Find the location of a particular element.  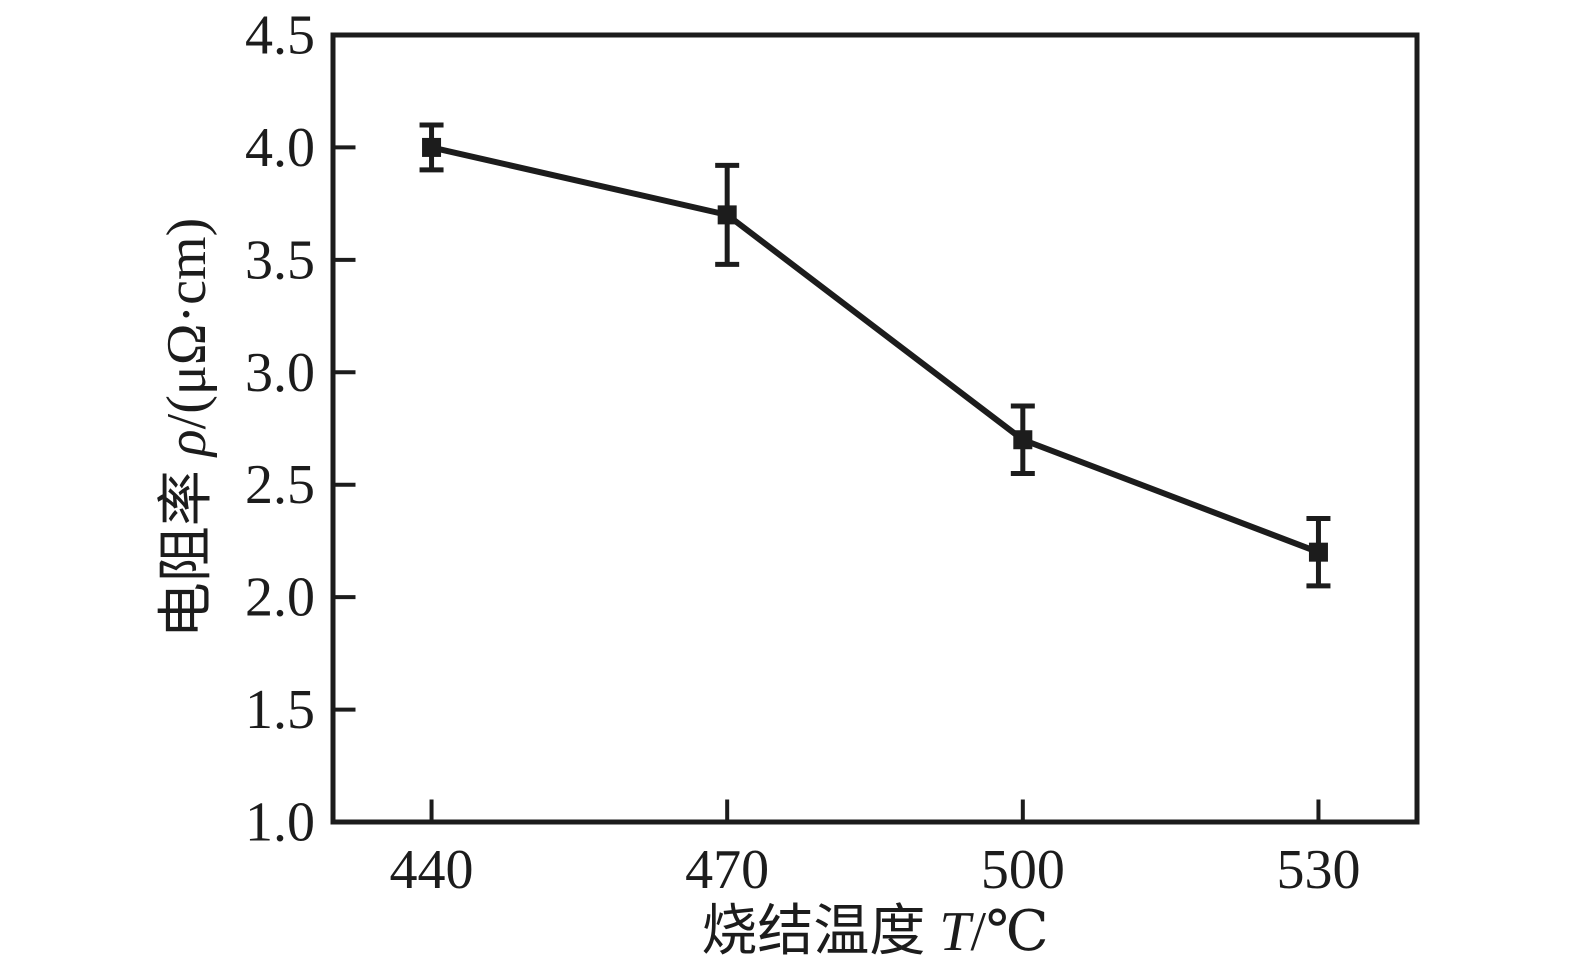

x-axis-title: 烧结温度 T/℃ is located at coordinates (875, 932).